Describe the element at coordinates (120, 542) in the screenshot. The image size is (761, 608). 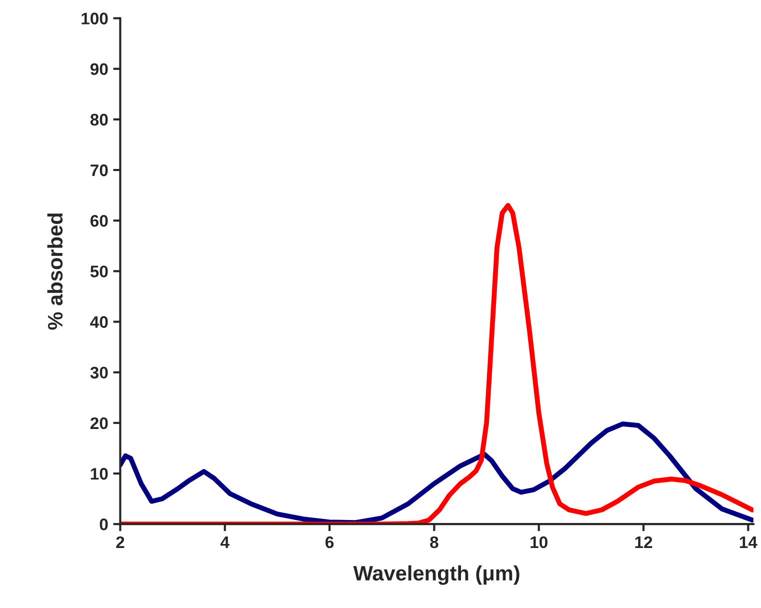
I see `x-tick-label: 2` at that location.